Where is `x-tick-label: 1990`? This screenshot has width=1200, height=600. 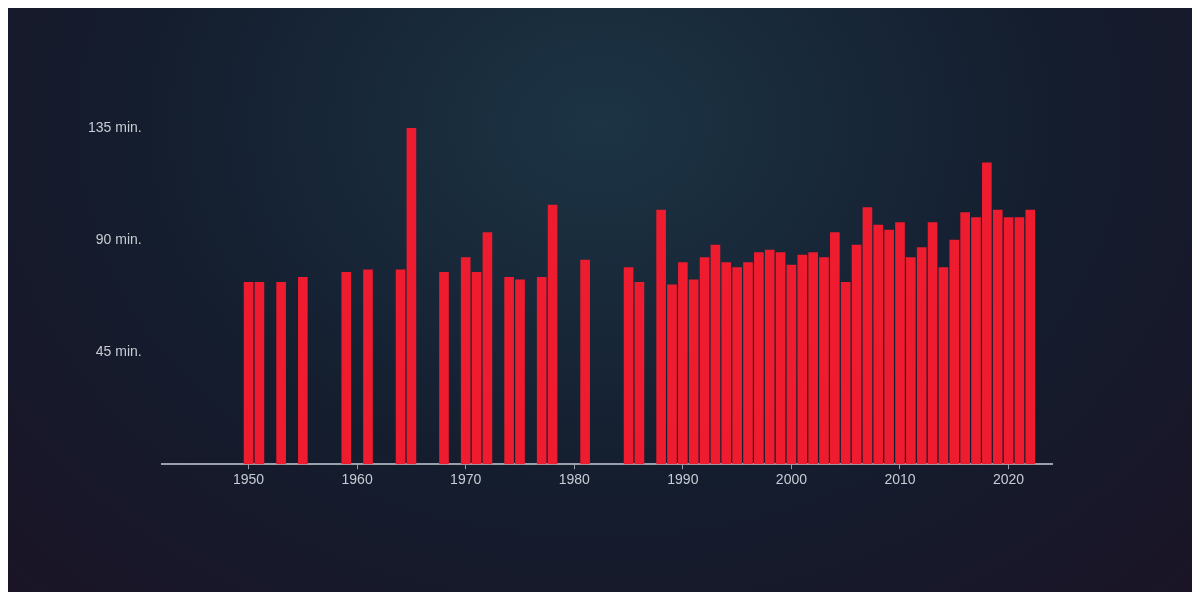
x-tick-label: 1990 is located at coordinates (683, 479).